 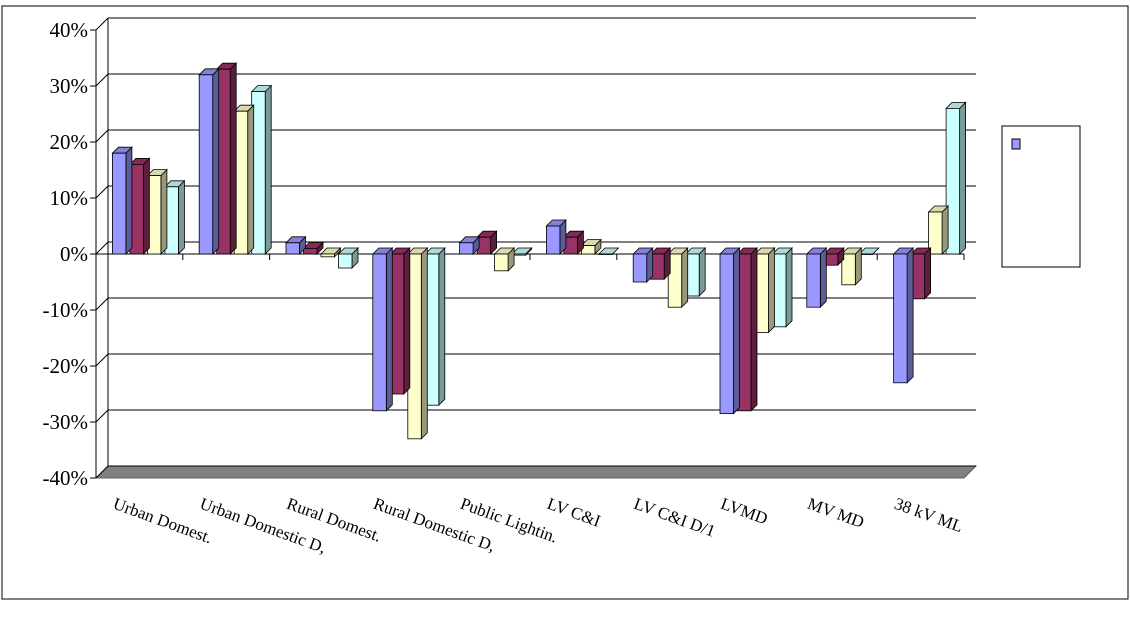 What do you see at coordinates (69, 198) in the screenshot?
I see `y-tick-label: 10%` at bounding box center [69, 198].